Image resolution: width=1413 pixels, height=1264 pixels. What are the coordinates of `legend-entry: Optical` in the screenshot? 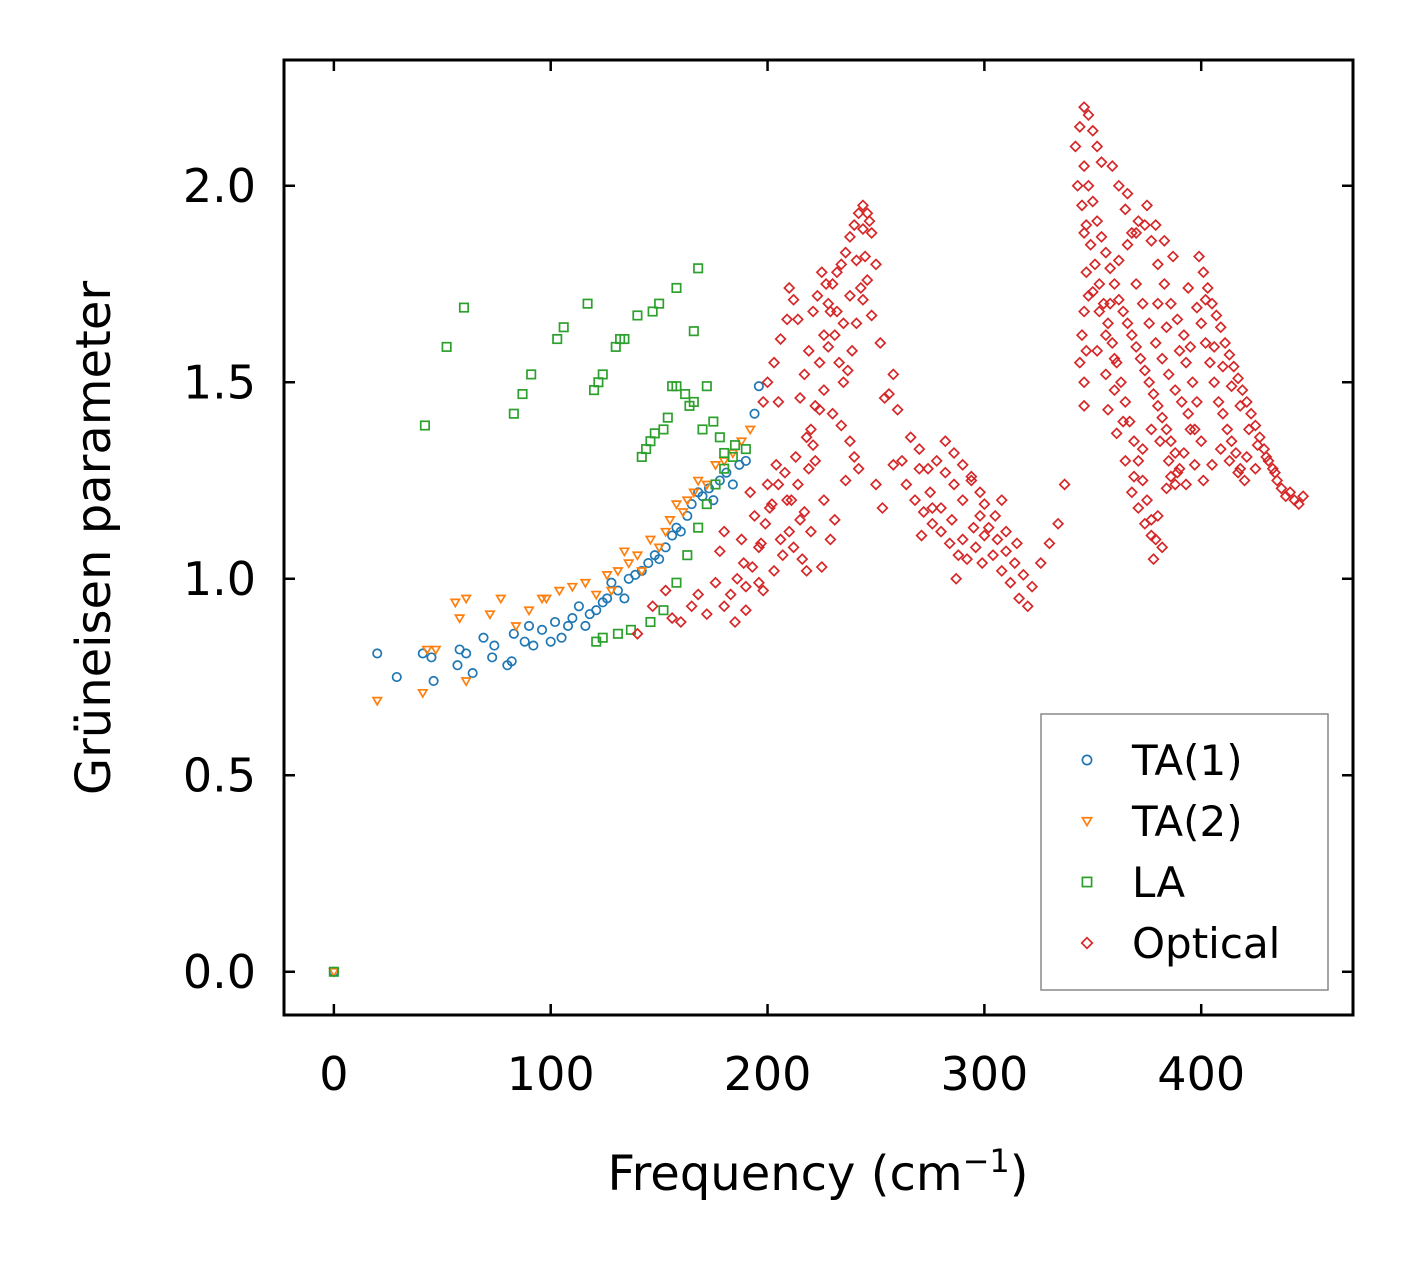 It's located at (1180, 943).